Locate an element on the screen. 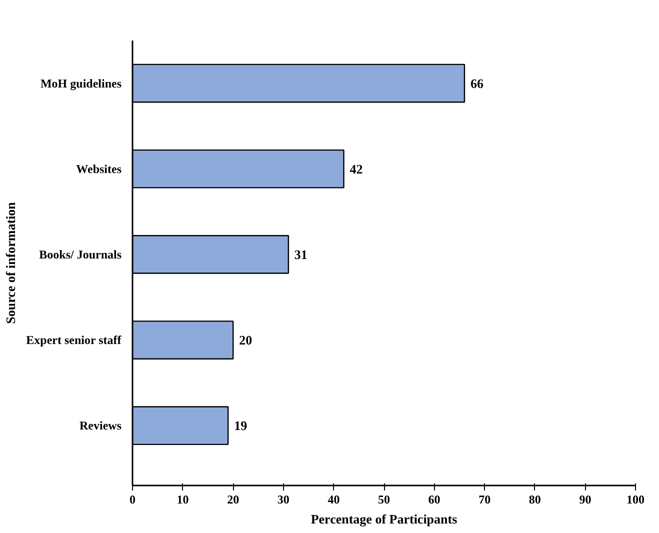 The width and height of the screenshot is (659, 533). y-tick-label: Books/ Journals is located at coordinates (80, 254).